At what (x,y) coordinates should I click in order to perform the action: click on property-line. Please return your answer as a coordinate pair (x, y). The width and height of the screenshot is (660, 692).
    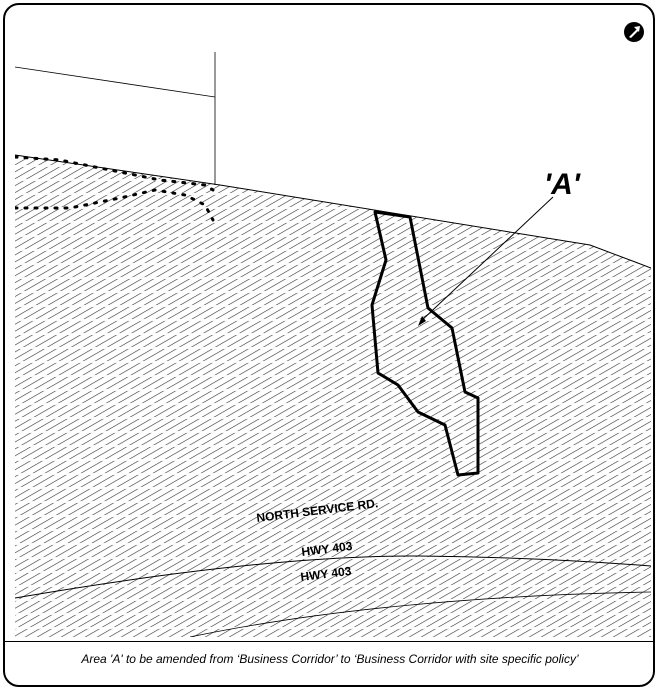
    Looking at the image, I should click on (115, 82).